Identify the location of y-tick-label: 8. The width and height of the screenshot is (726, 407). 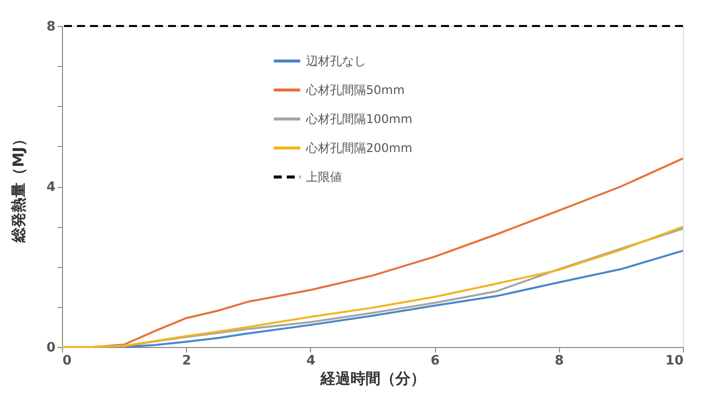
(51, 27).